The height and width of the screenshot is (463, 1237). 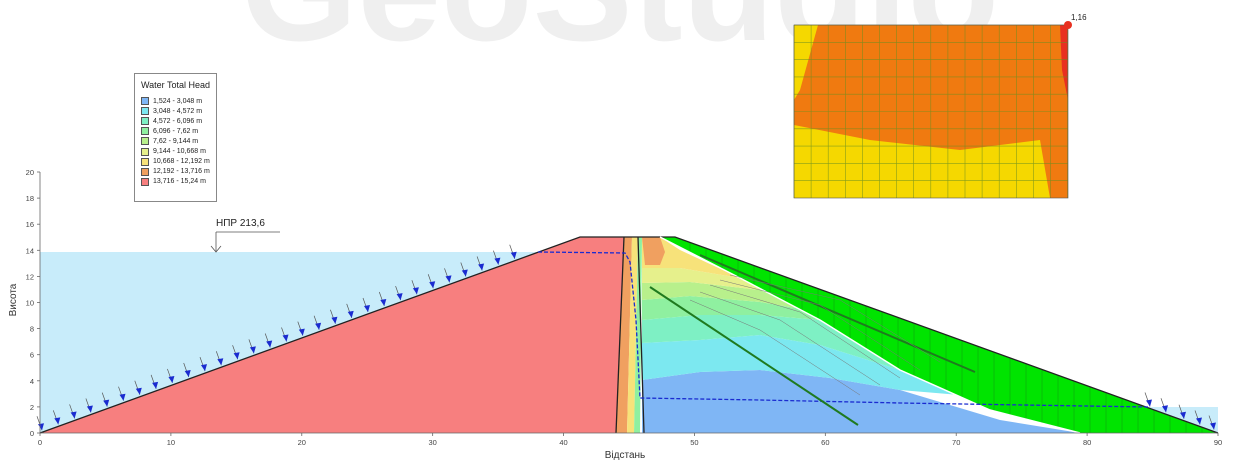 I want to click on x-axis-ticks: 0 10 20 30 40 50 60 70 80 90, so click(x=630, y=440).